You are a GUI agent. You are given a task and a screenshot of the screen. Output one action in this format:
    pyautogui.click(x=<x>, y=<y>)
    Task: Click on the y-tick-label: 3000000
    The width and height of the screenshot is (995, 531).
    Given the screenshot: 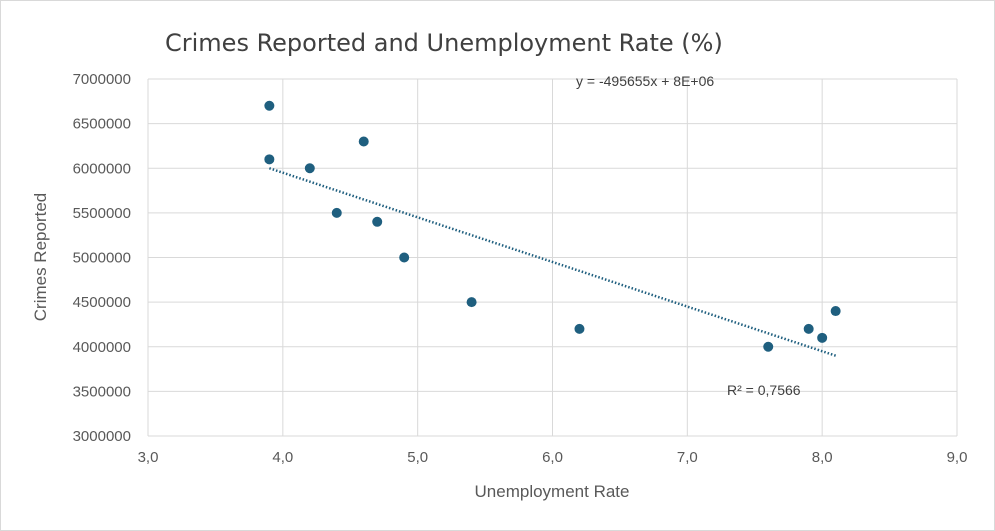 What is the action you would take?
    pyautogui.click(x=102, y=436)
    